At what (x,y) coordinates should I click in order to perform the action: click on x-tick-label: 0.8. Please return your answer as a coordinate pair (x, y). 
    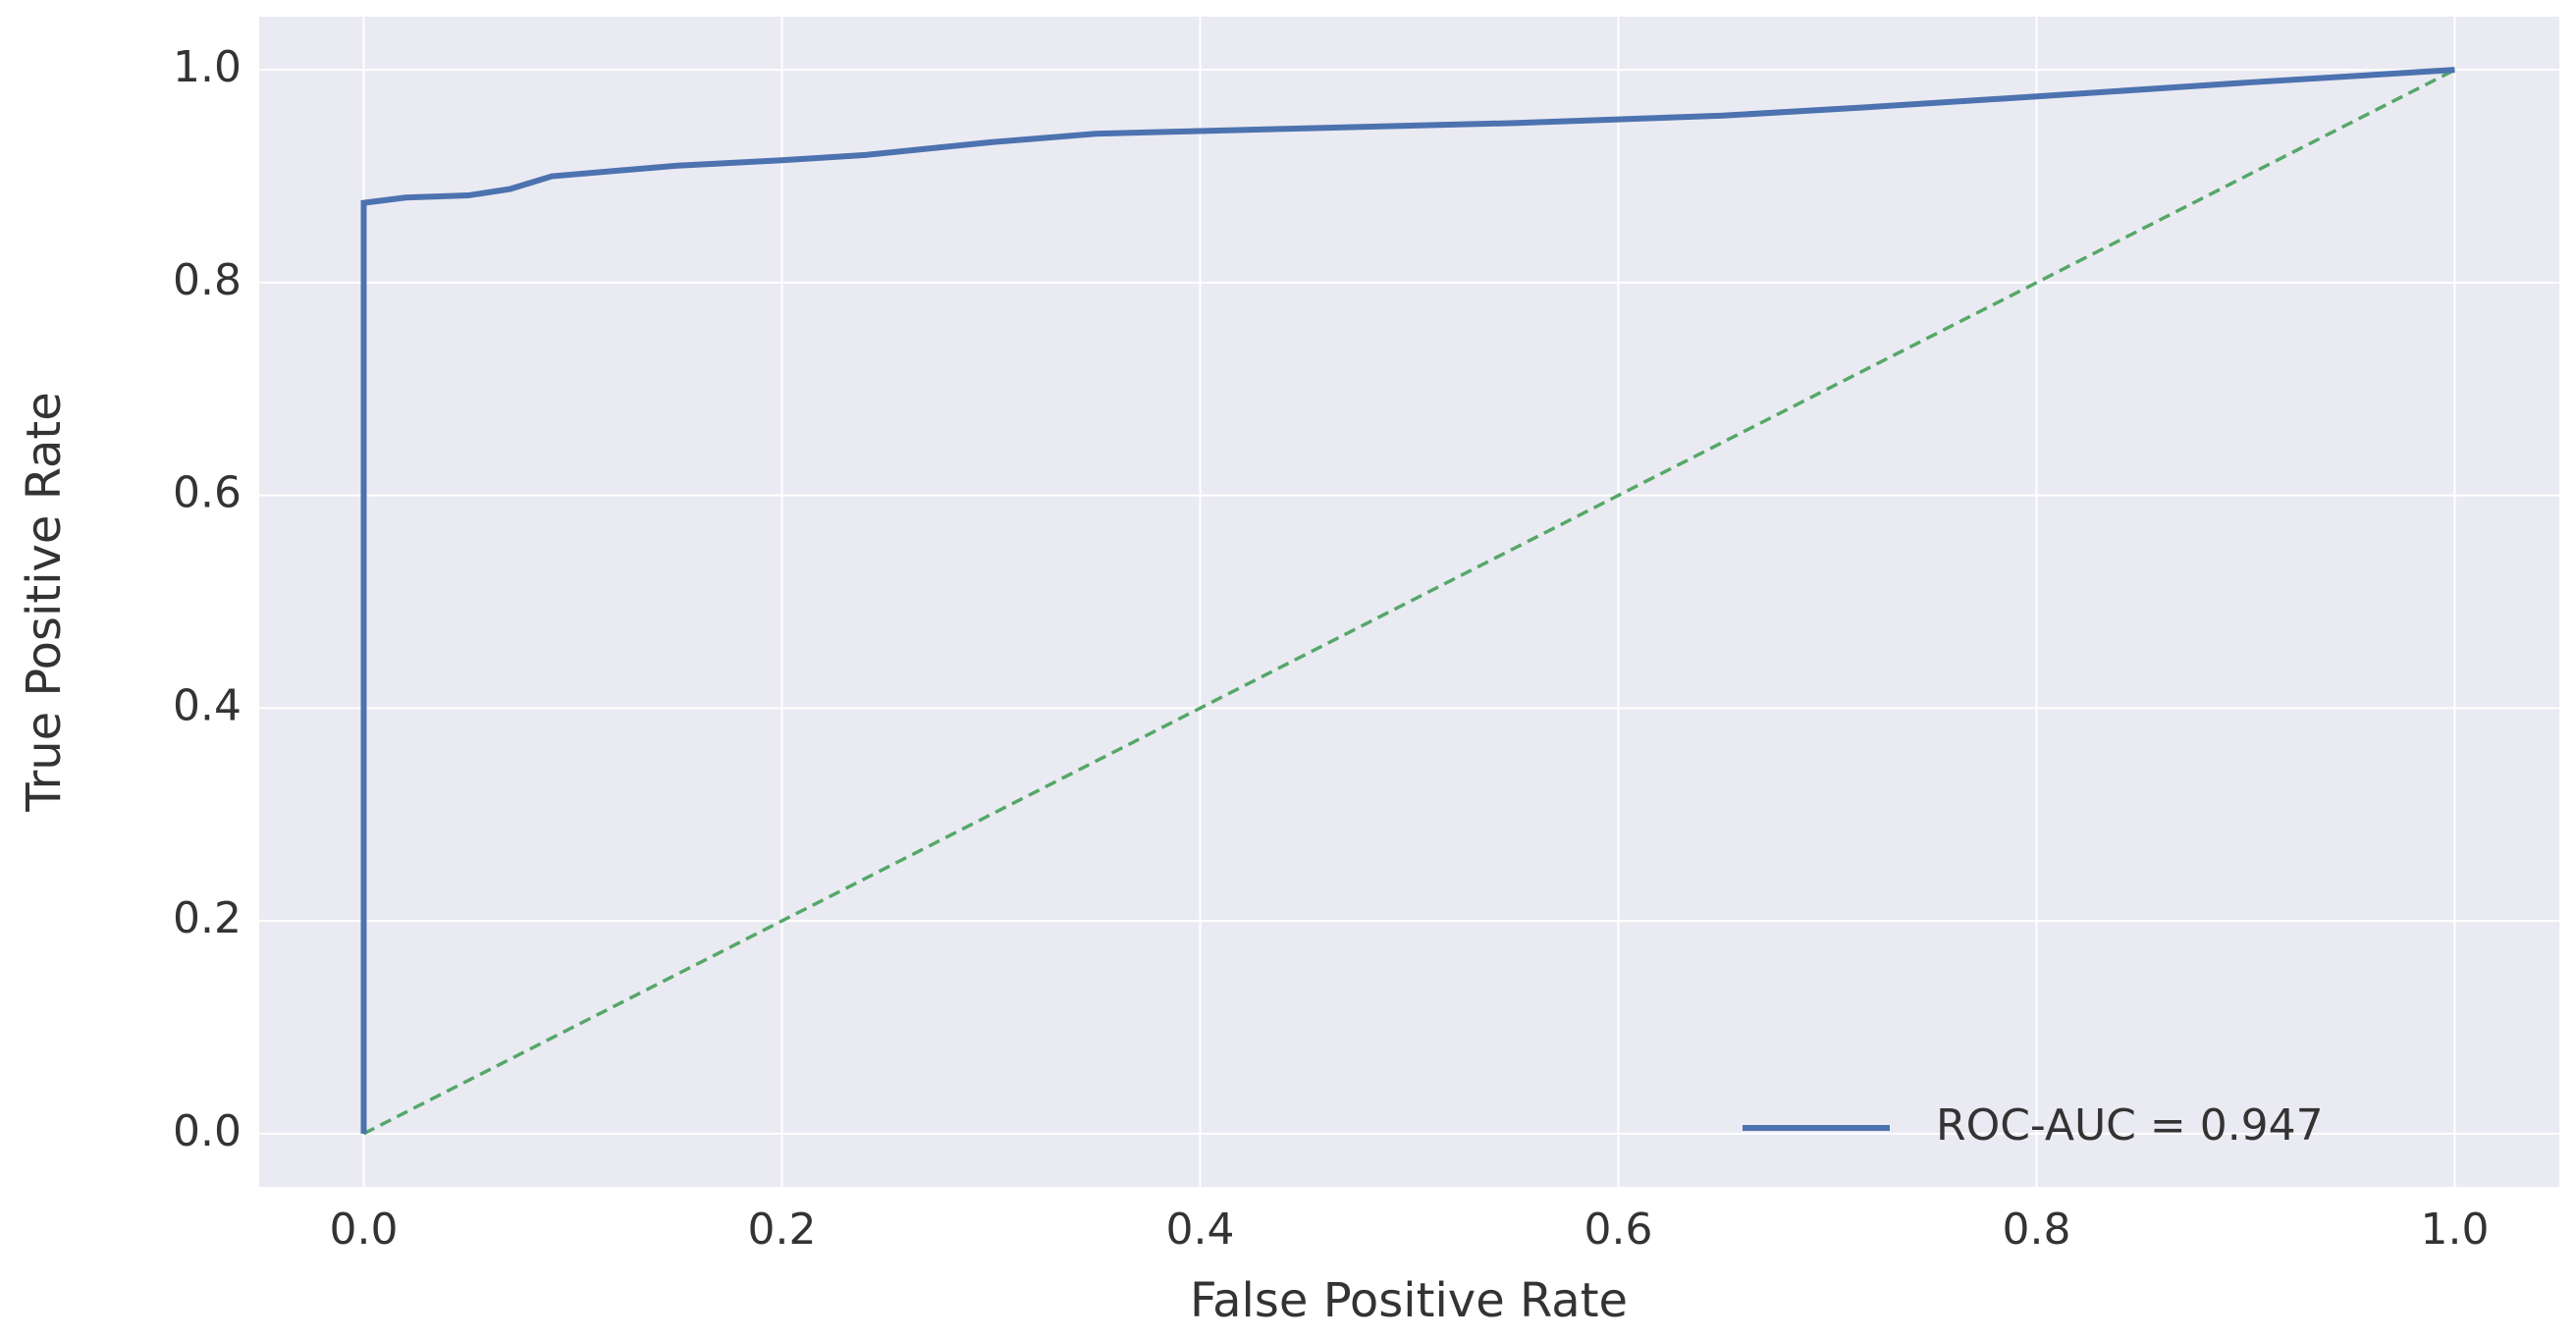
    Looking at the image, I should click on (2037, 1230).